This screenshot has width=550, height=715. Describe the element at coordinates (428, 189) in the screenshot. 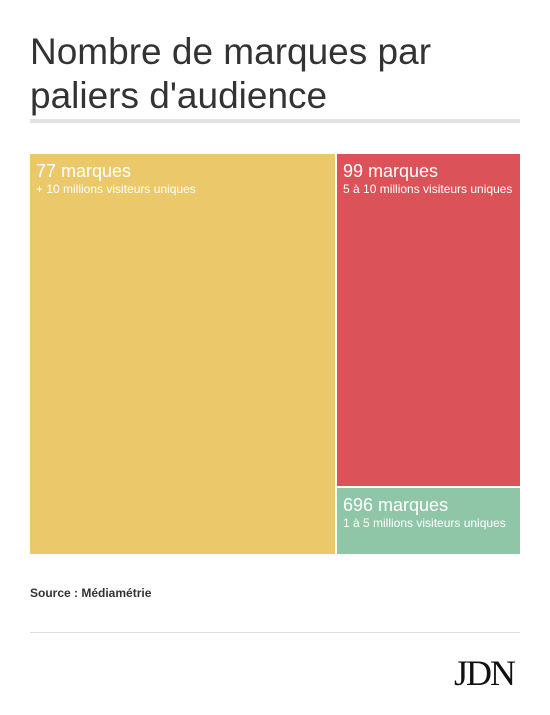

I see `tile-label: 5 à 10 millions visiteurs uniques` at that location.